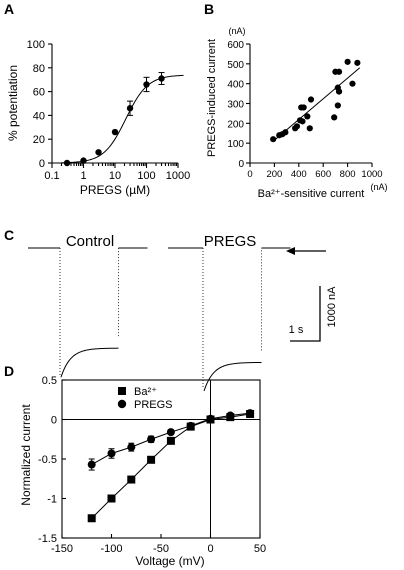 The height and width of the screenshot is (570, 404). Describe the element at coordinates (209, 9) in the screenshot. I see `panel-label-b: B` at that location.